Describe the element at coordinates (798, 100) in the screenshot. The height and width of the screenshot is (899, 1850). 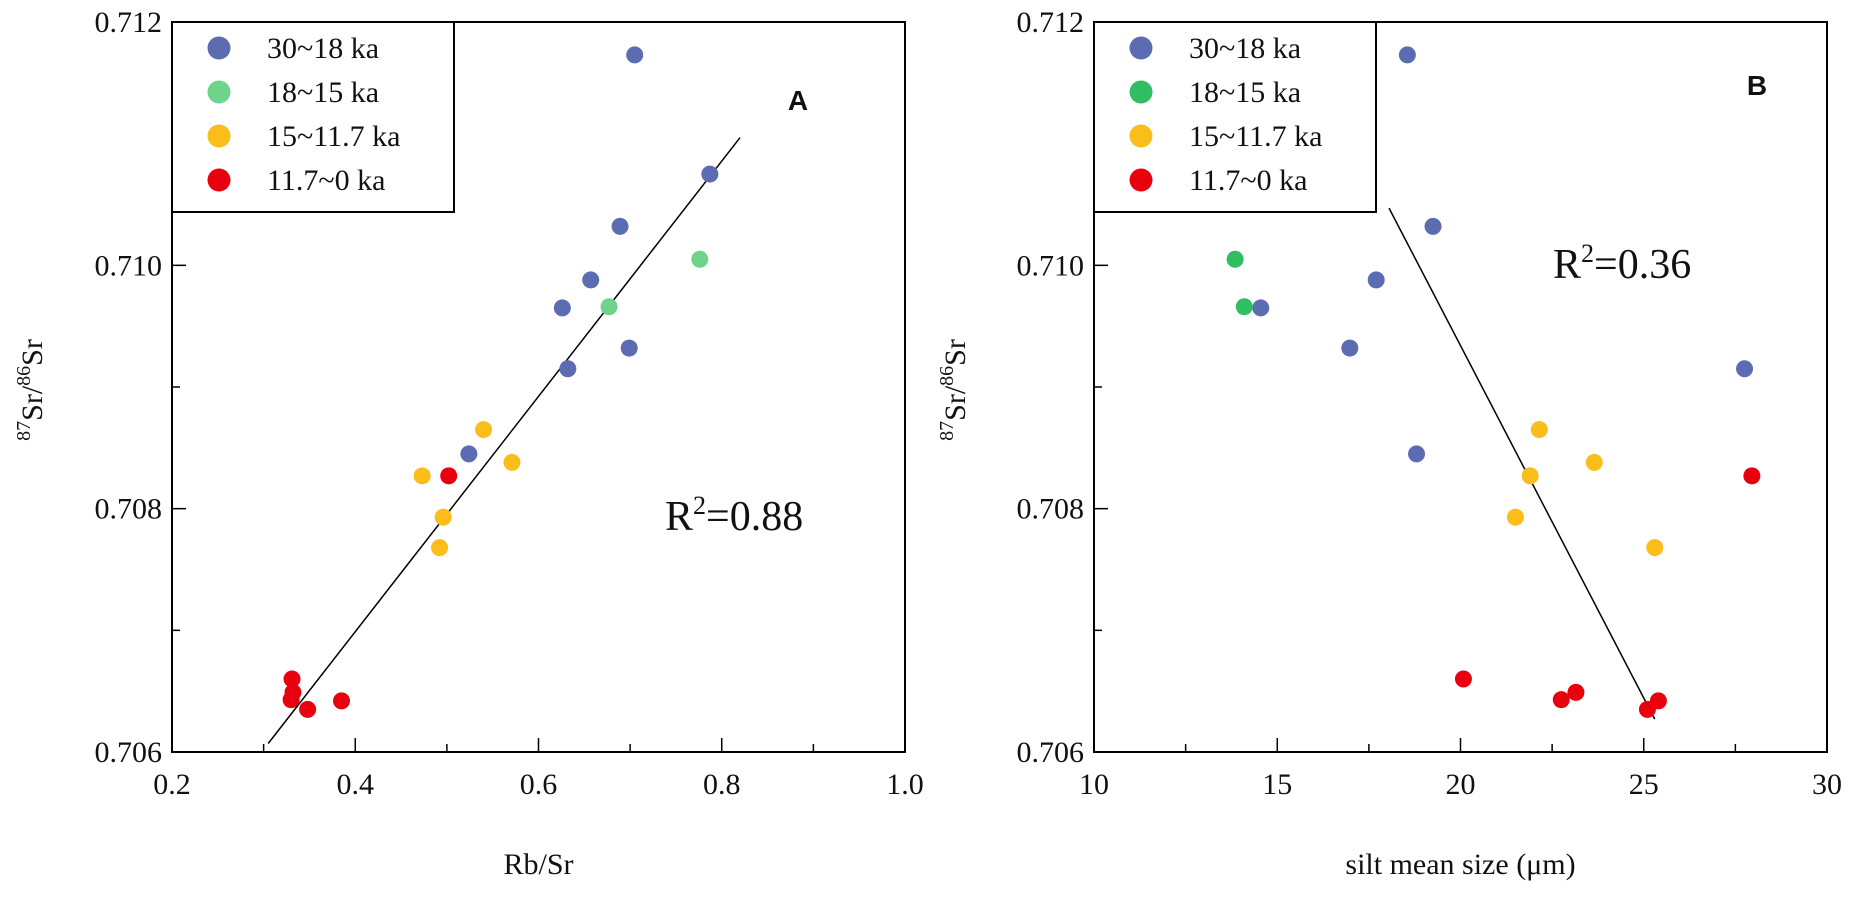
I see `panel-letter: A` at that location.